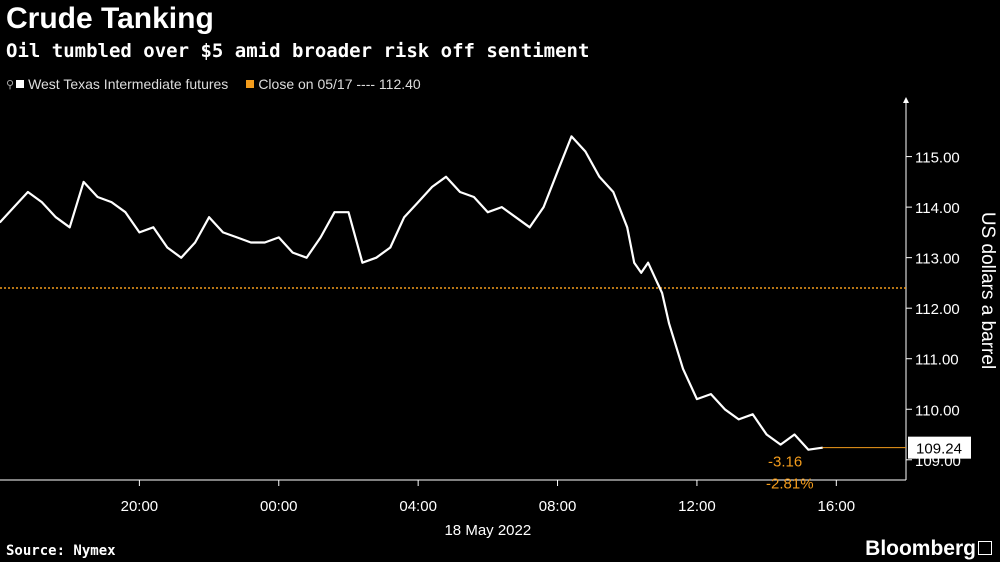 This screenshot has width=1000, height=562. Describe the element at coordinates (10, 84) in the screenshot. I see `pin-icon: ⚲` at that location.